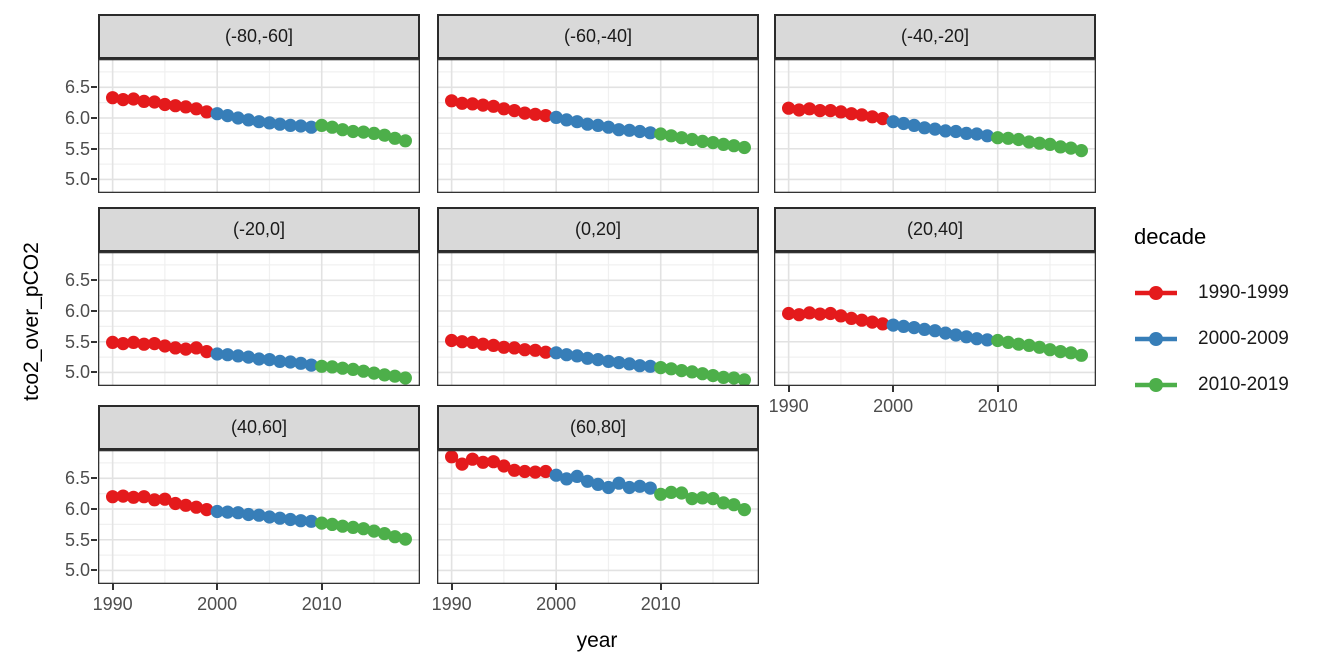 The width and height of the screenshot is (1344, 672). I want to click on facet-strip-label: (60,80], so click(598, 427).